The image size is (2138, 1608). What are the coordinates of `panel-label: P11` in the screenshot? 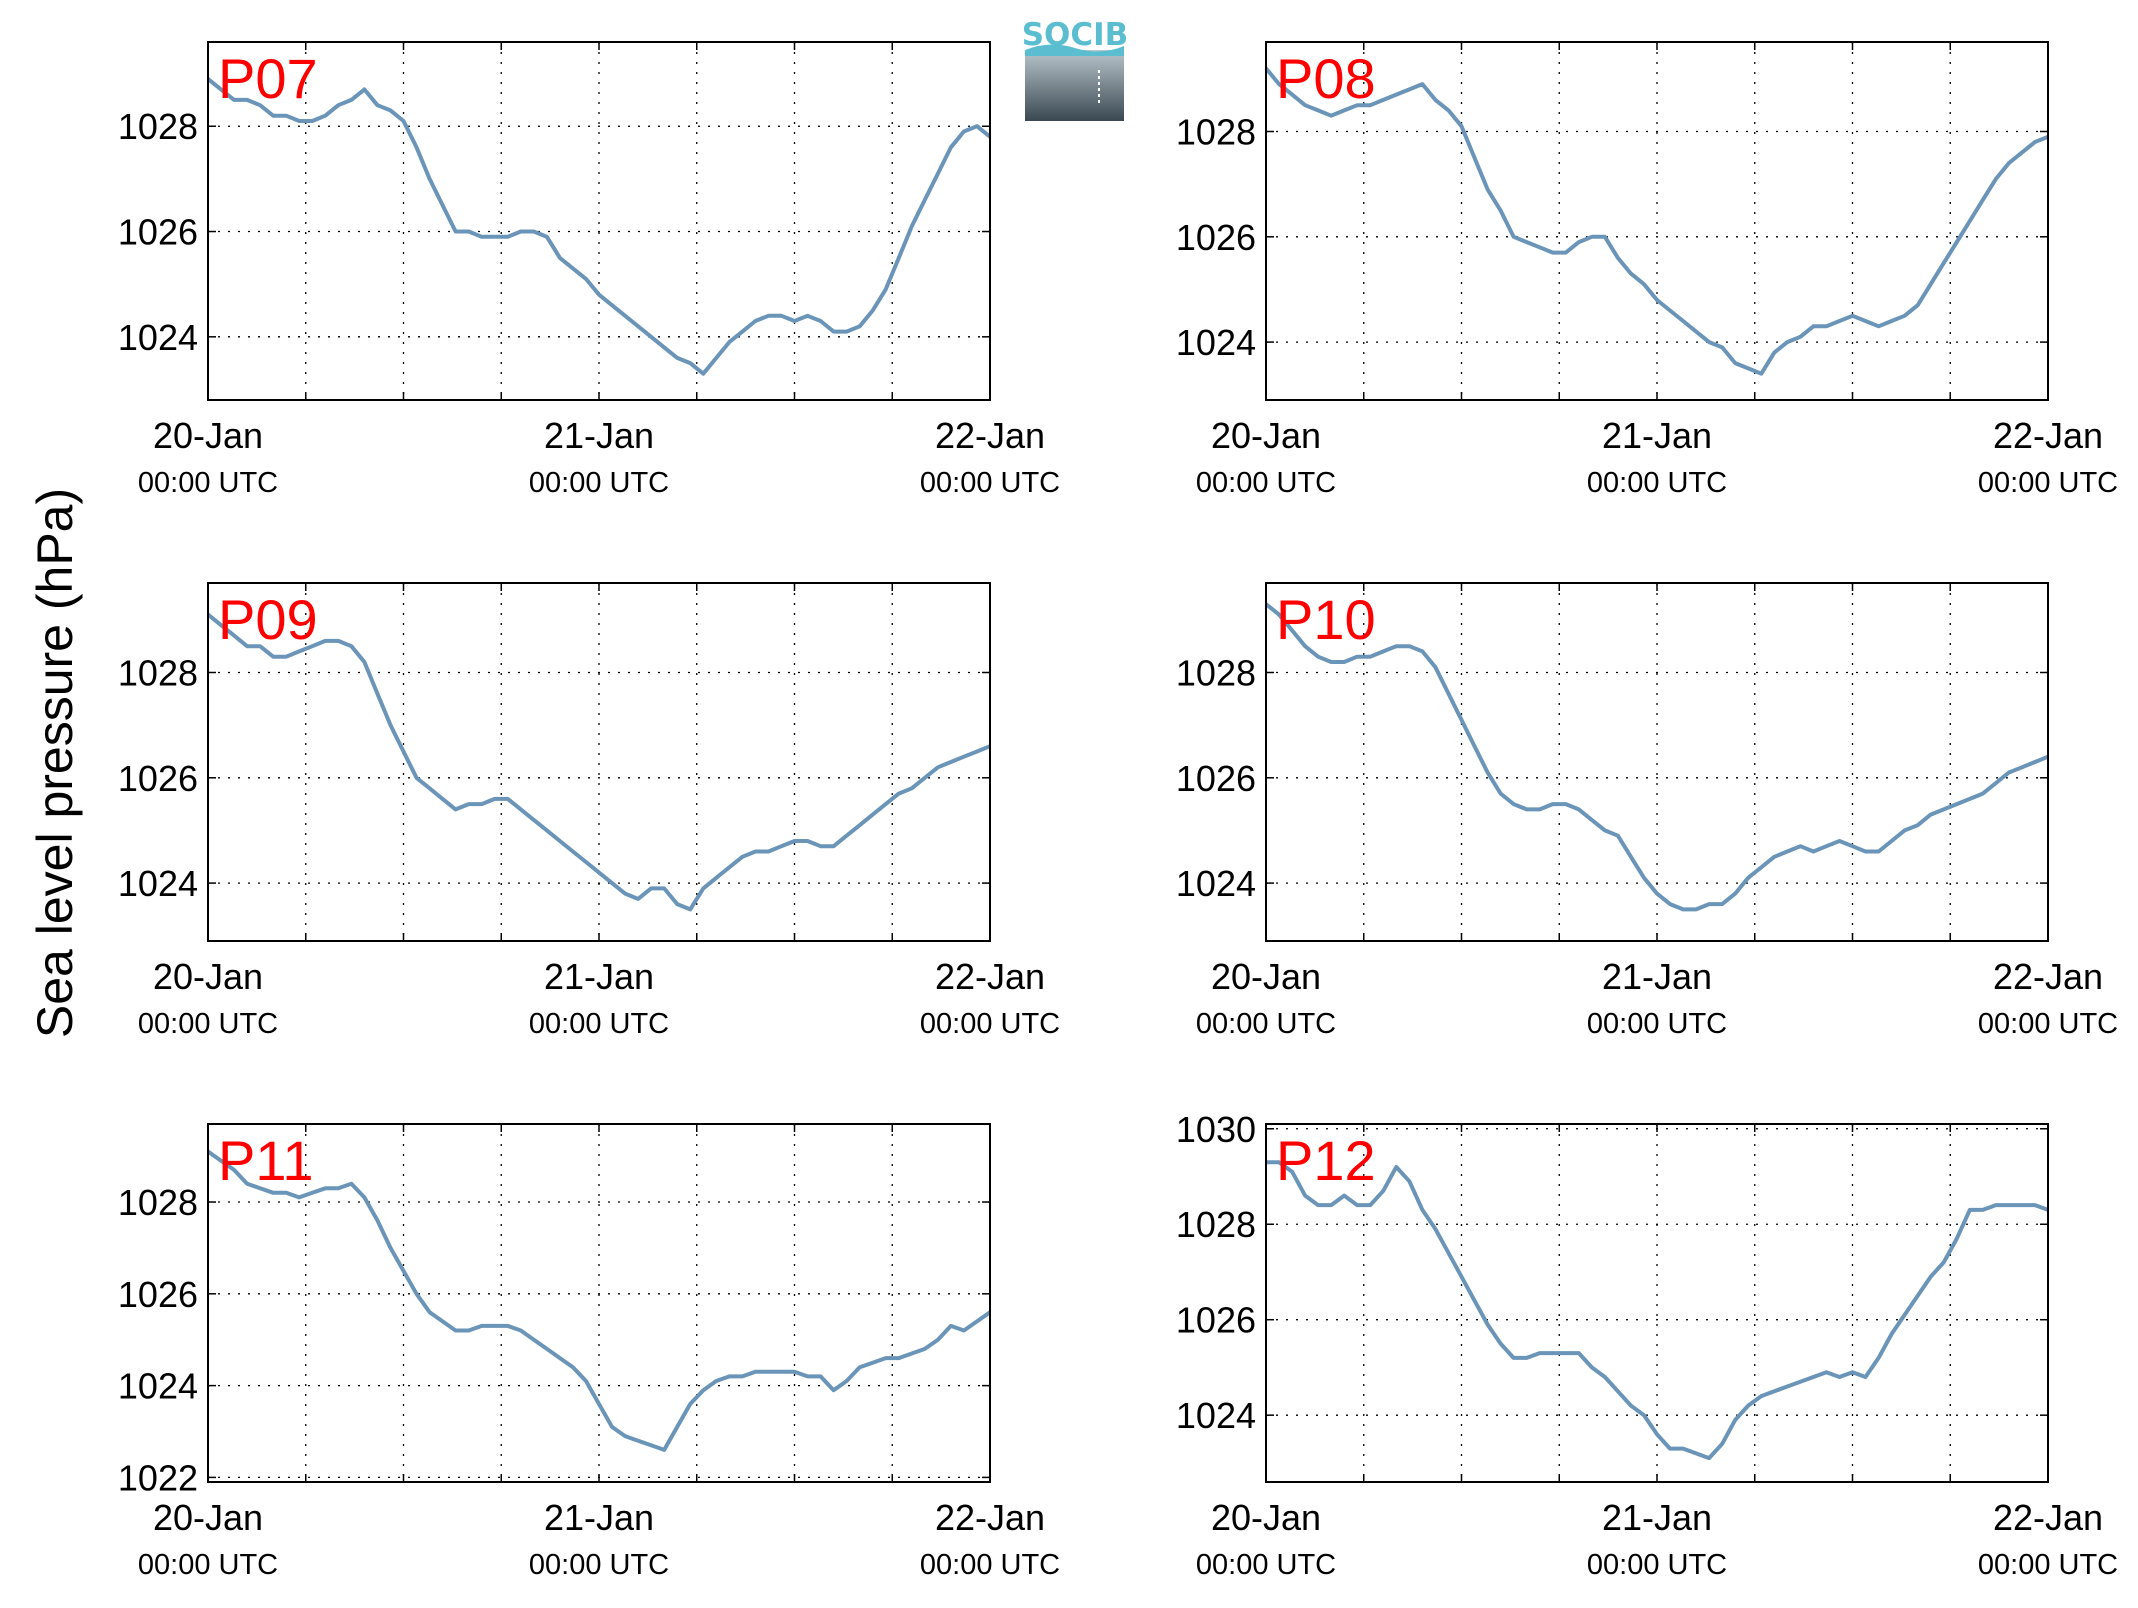 It's located at (265, 1160).